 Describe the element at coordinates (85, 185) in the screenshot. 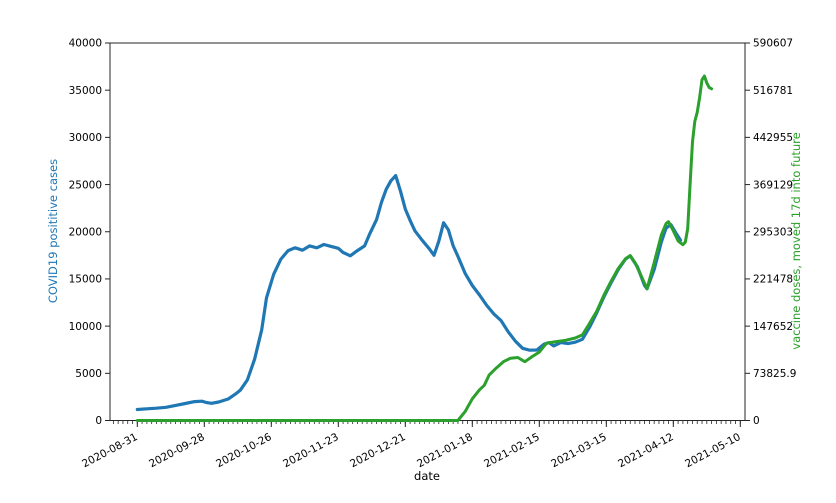

I see `left-tick-label: 25000` at that location.